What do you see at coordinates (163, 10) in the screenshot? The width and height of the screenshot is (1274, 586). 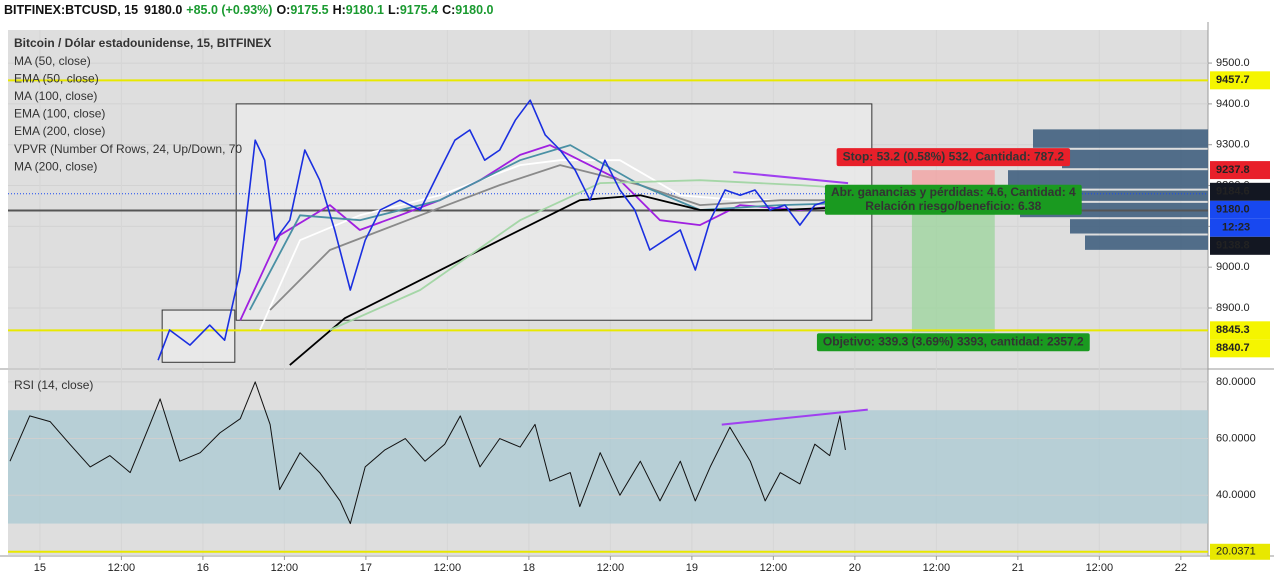 I see `last-price: 9180.0` at bounding box center [163, 10].